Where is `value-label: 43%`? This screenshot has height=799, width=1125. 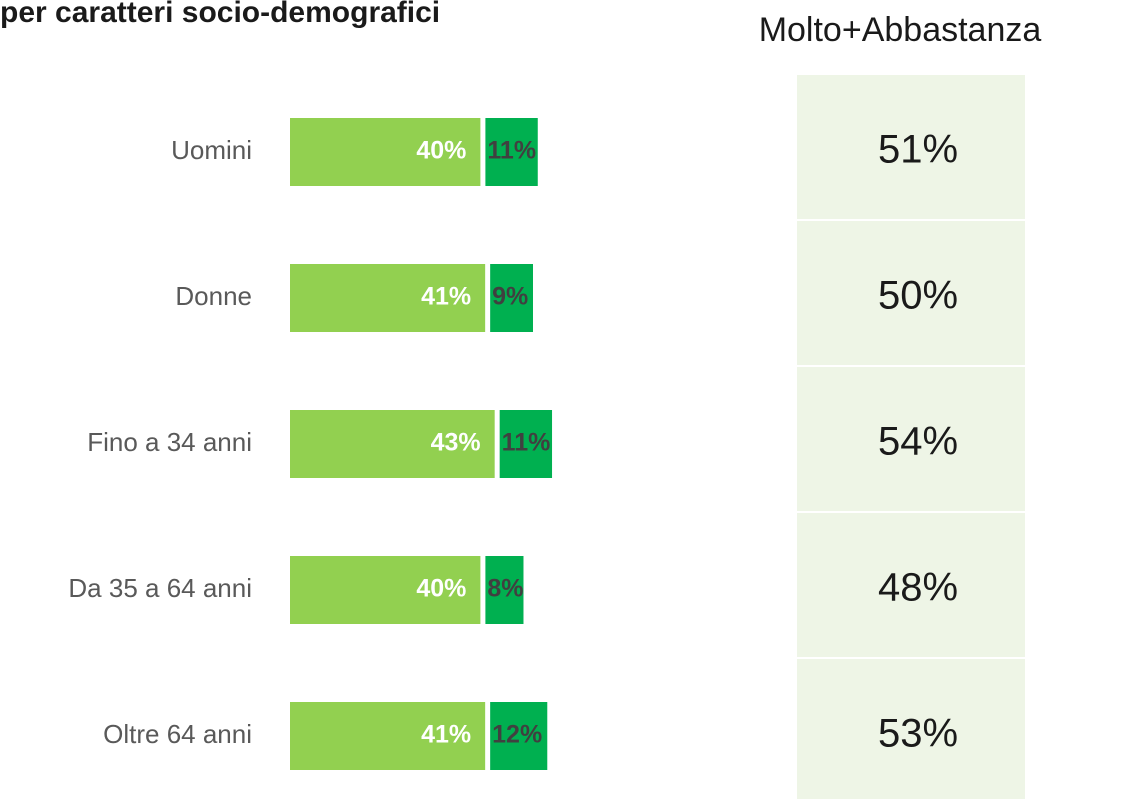
value-label: 43% is located at coordinates (456, 443).